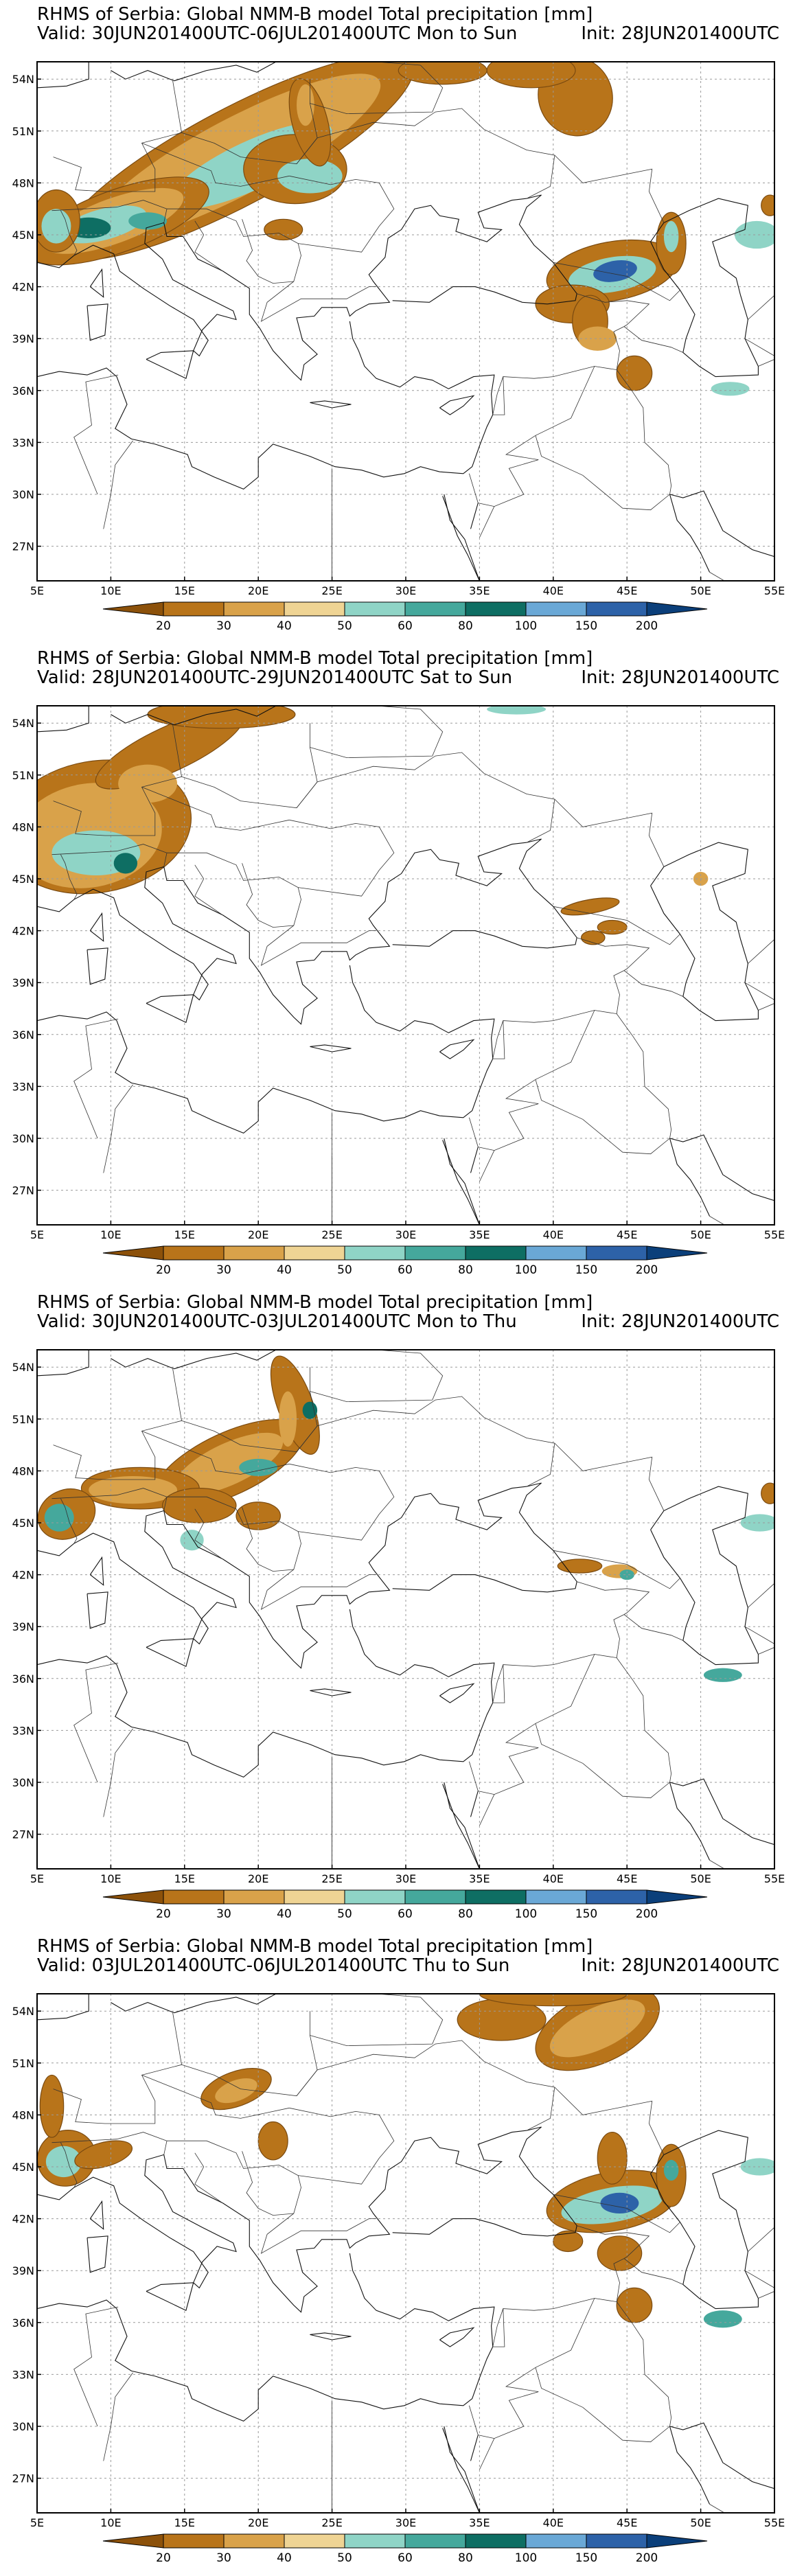  Describe the element at coordinates (627, 1234) in the screenshot. I see `lon-tick-label: 45E` at that location.